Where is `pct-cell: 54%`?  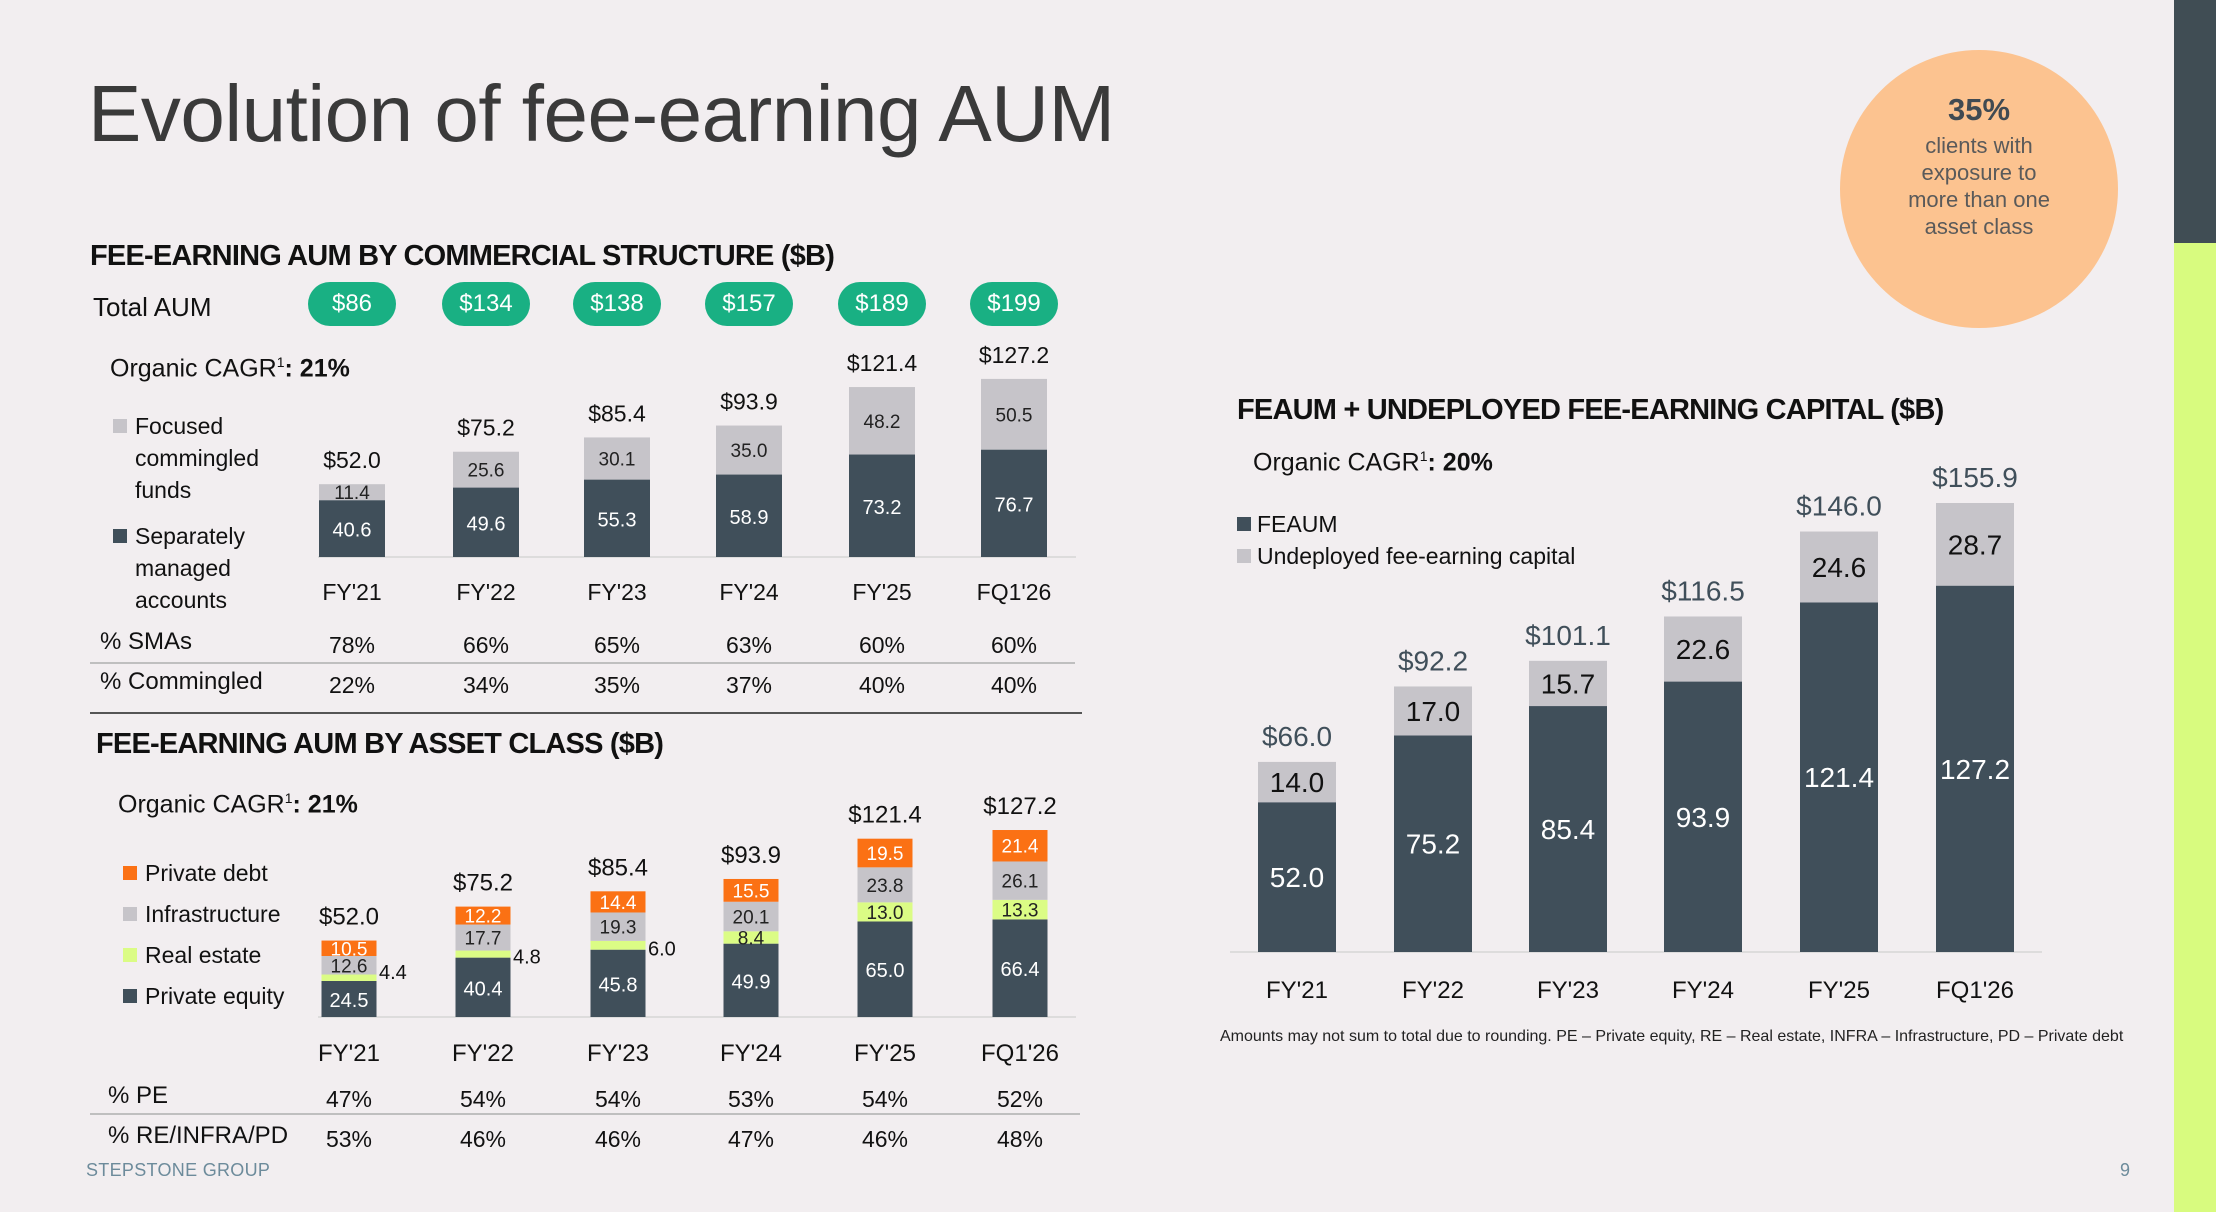 pct-cell: 54% is located at coordinates (885, 1099).